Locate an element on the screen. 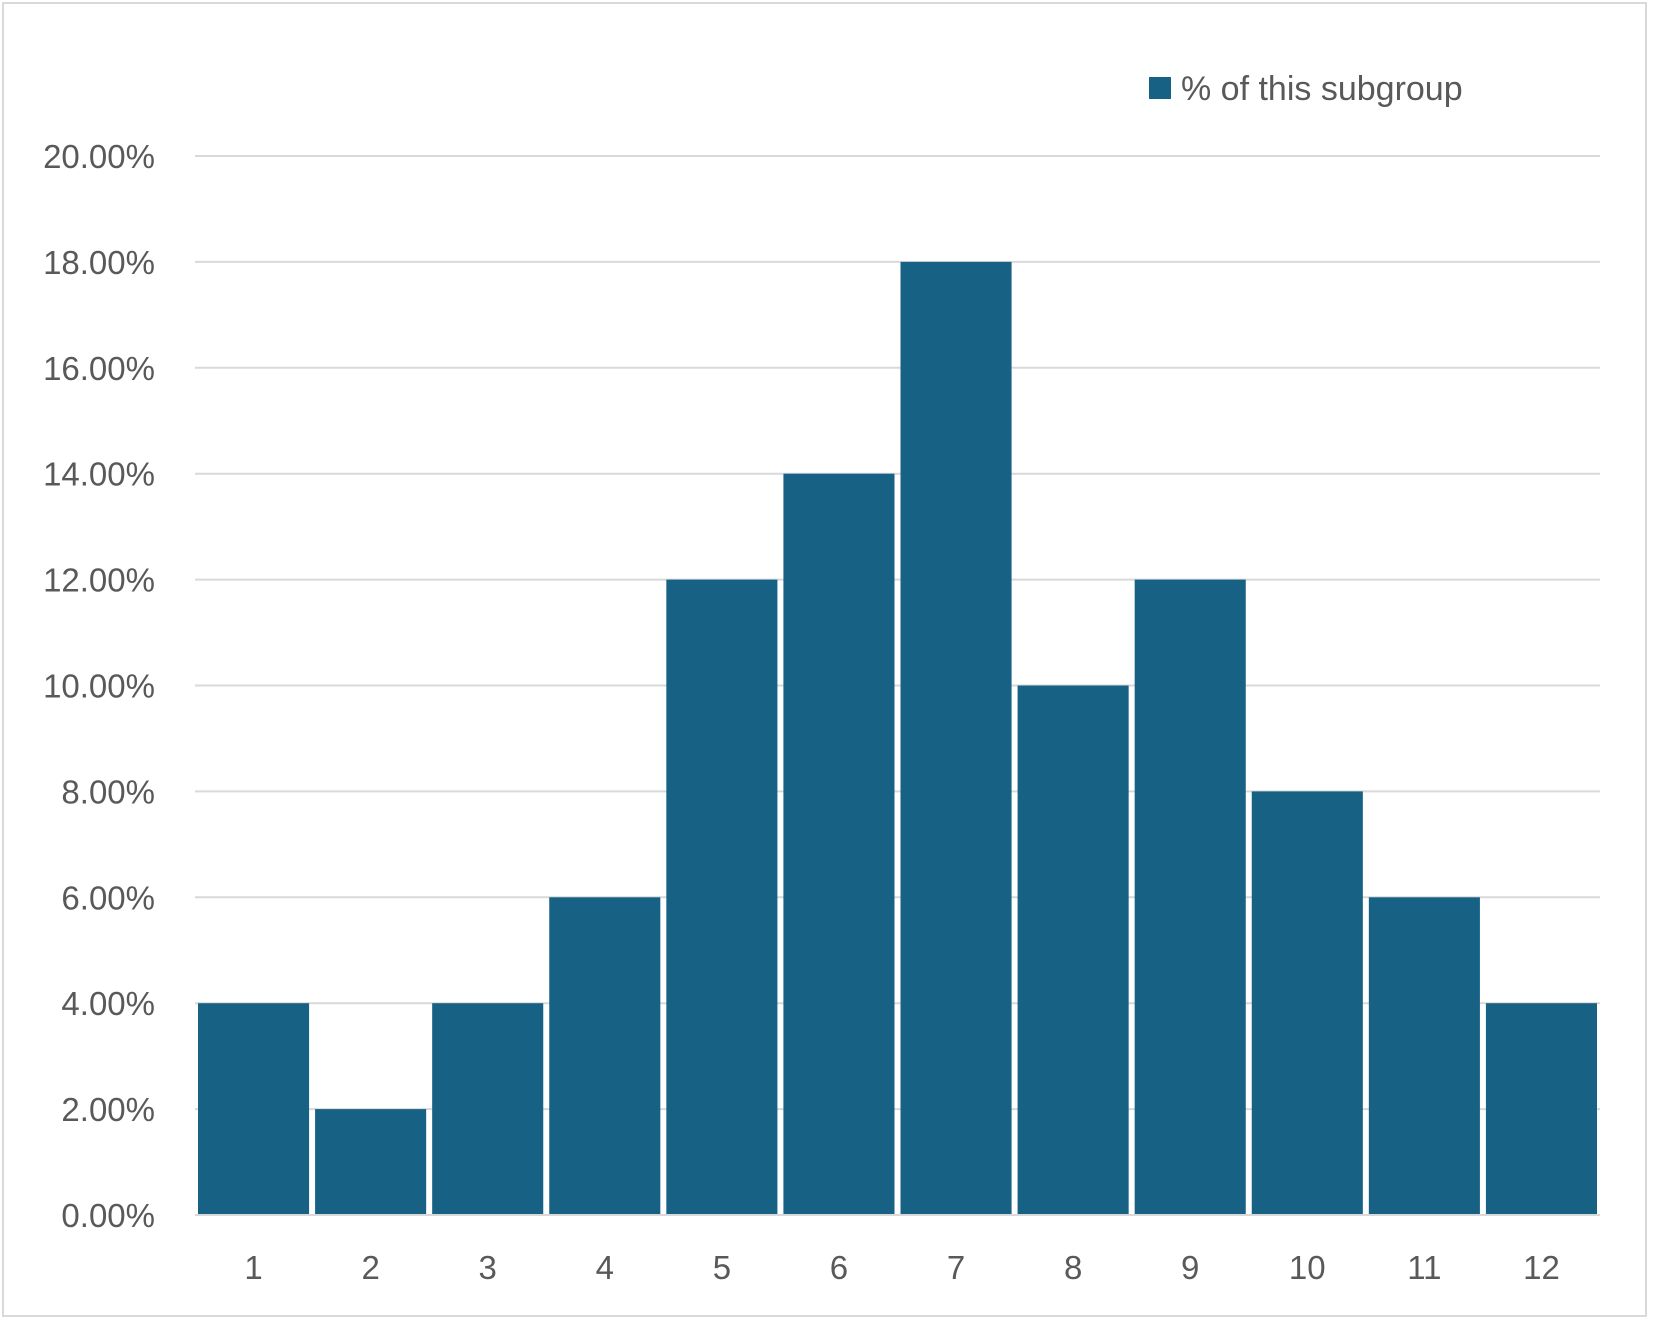 Image resolution: width=1653 pixels, height=1323 pixels. x-tick-label: 12 is located at coordinates (1541, 1267).